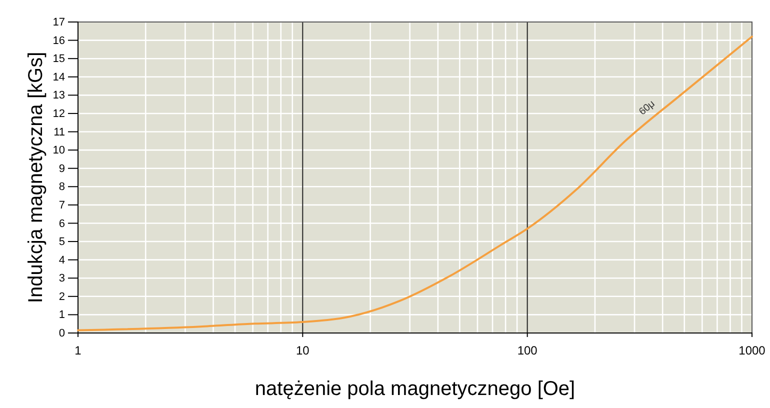  What do you see at coordinates (78, 350) in the screenshot?
I see `x-tick-label: 1` at bounding box center [78, 350].